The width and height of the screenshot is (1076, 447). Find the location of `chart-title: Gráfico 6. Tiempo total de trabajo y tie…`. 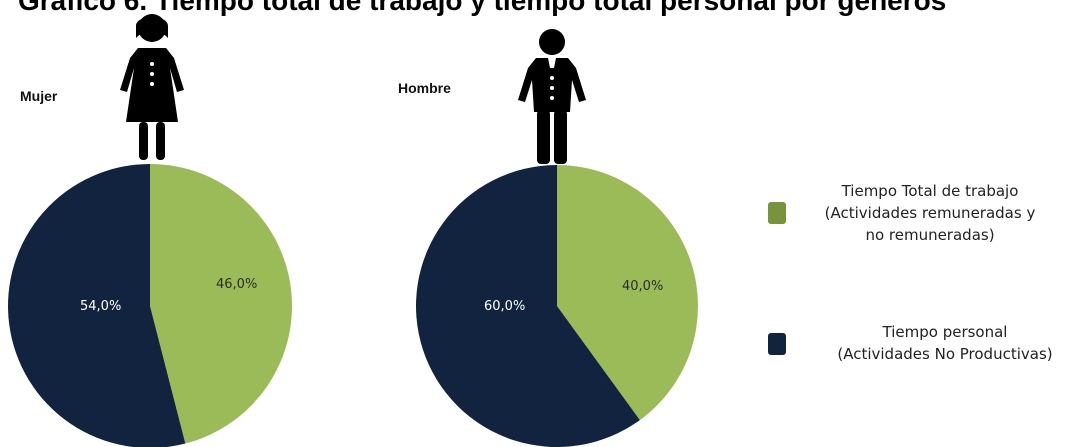

chart-title: Gráfico 6. Tiempo total de trabajo y tie… is located at coordinates (482, 8).